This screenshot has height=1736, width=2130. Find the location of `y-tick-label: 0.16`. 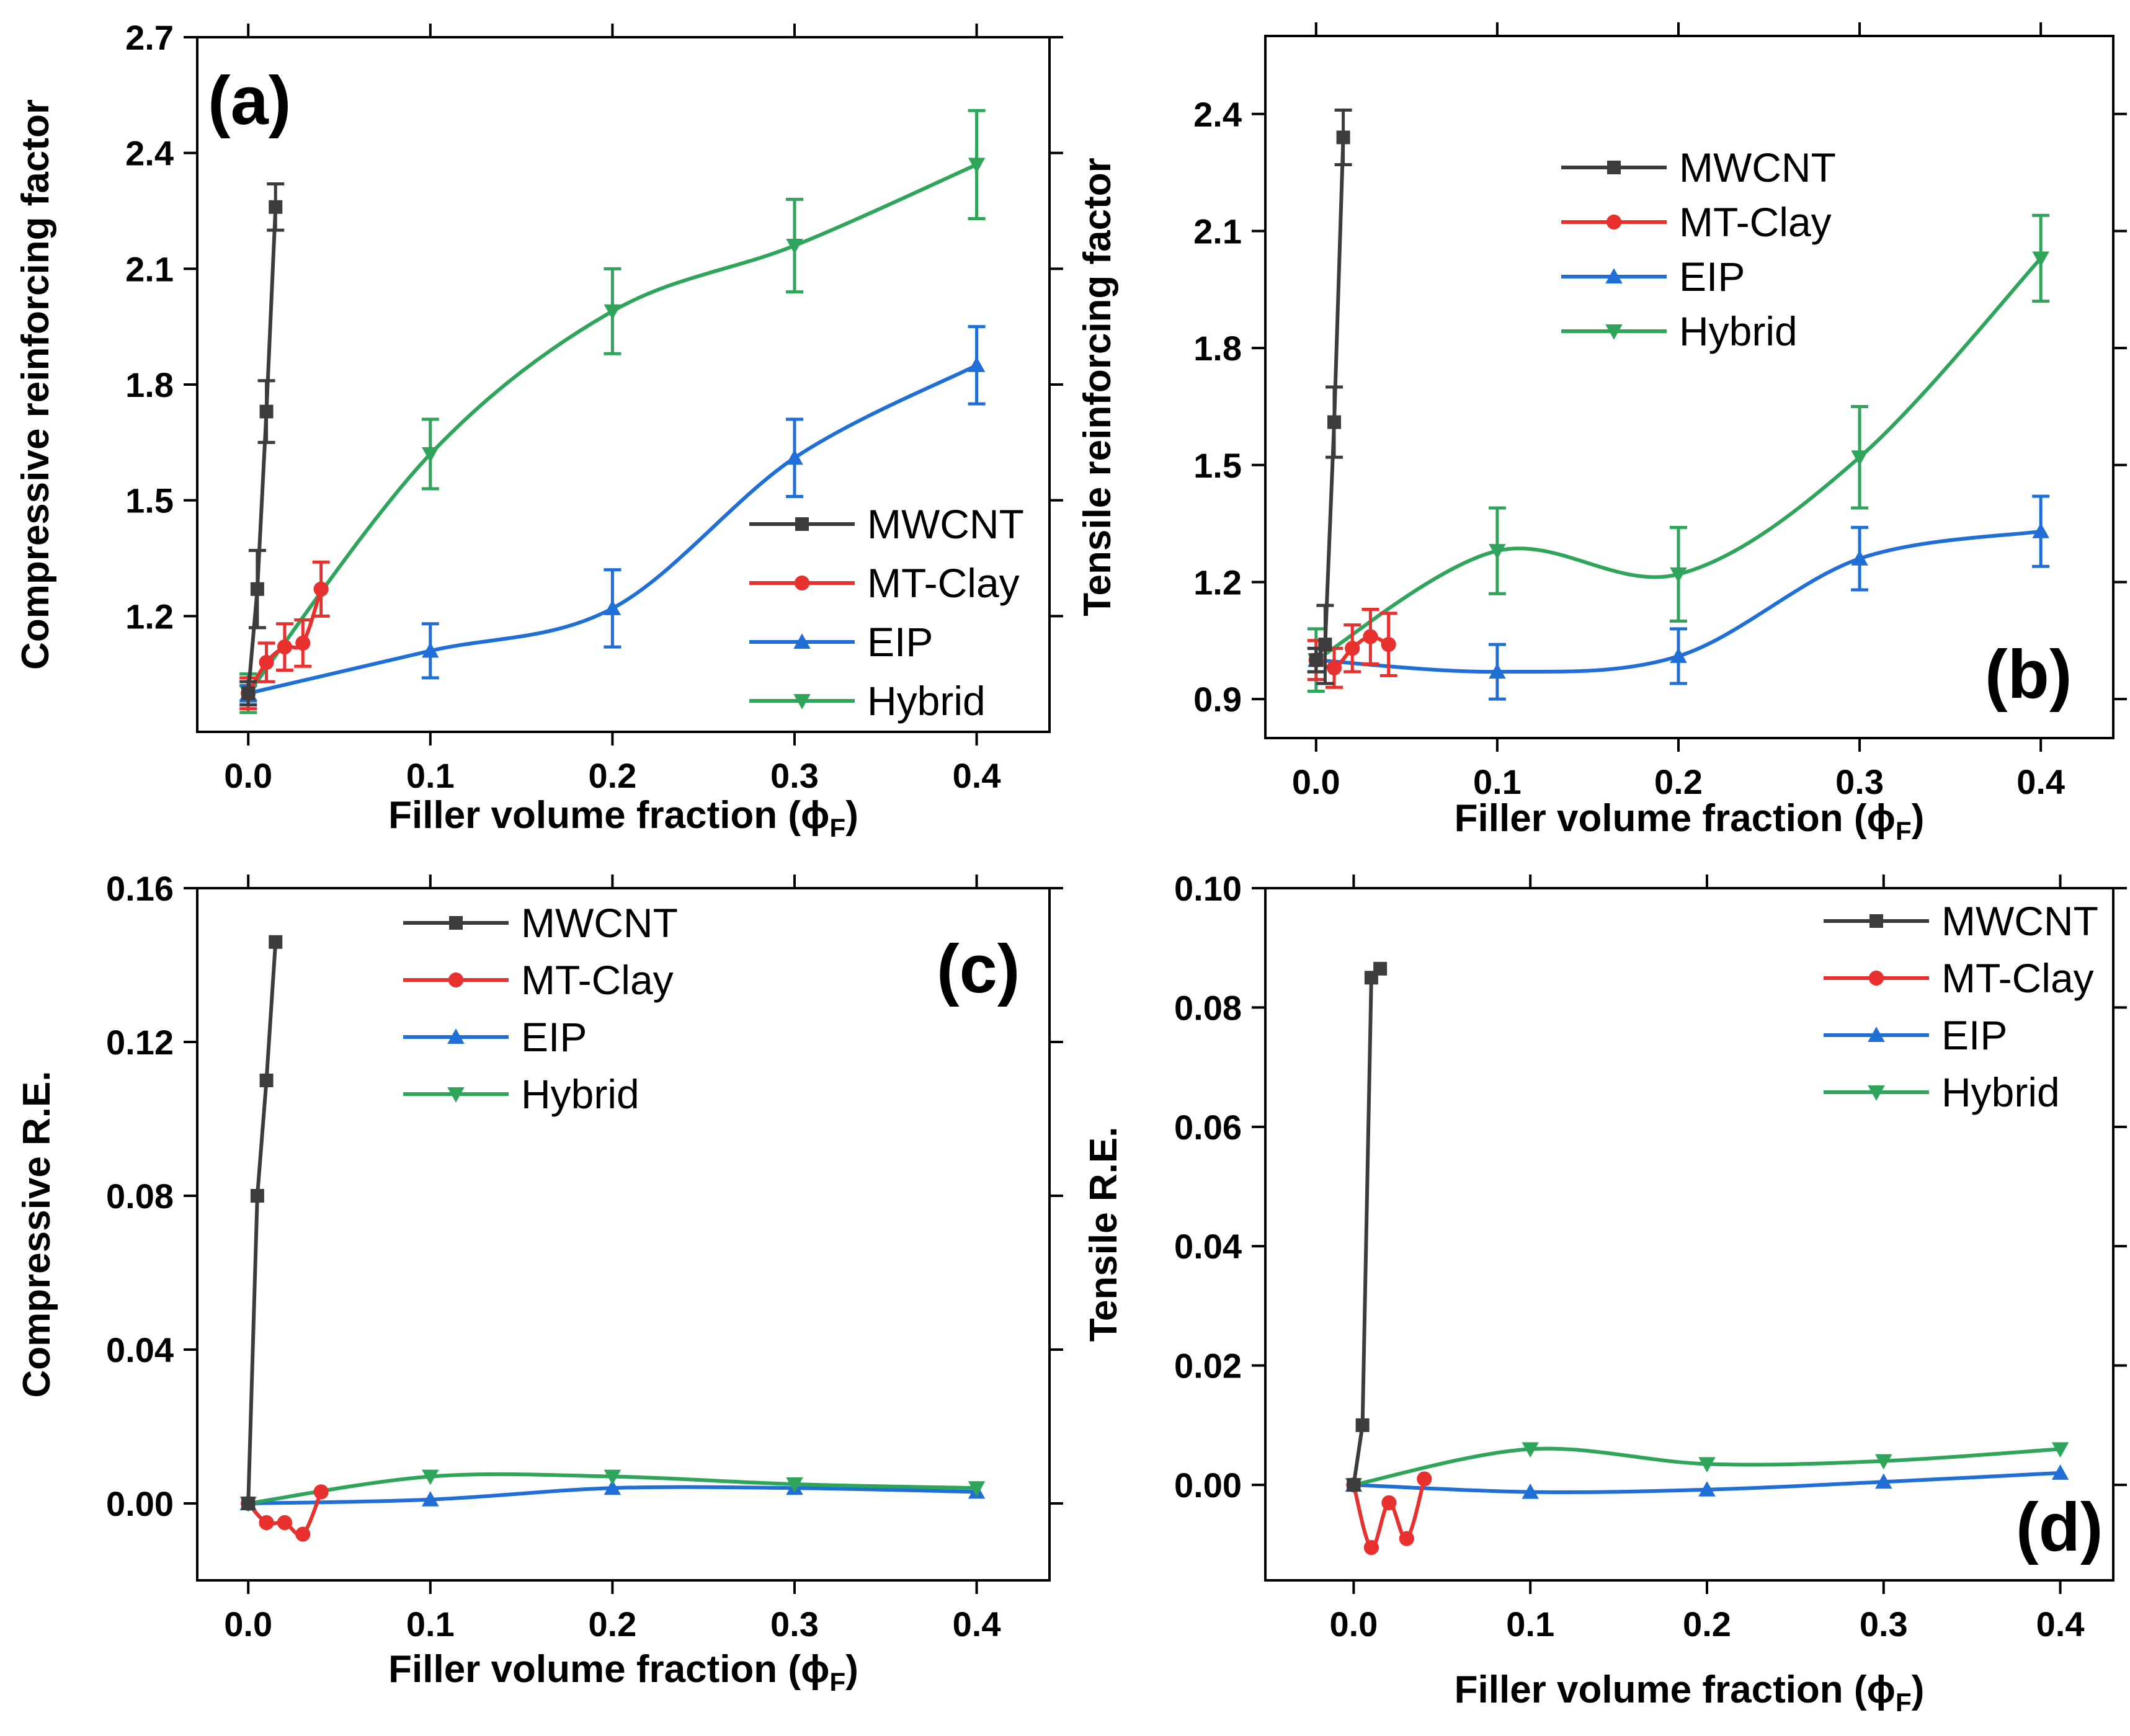

y-tick-label: 0.16 is located at coordinates (140, 889).